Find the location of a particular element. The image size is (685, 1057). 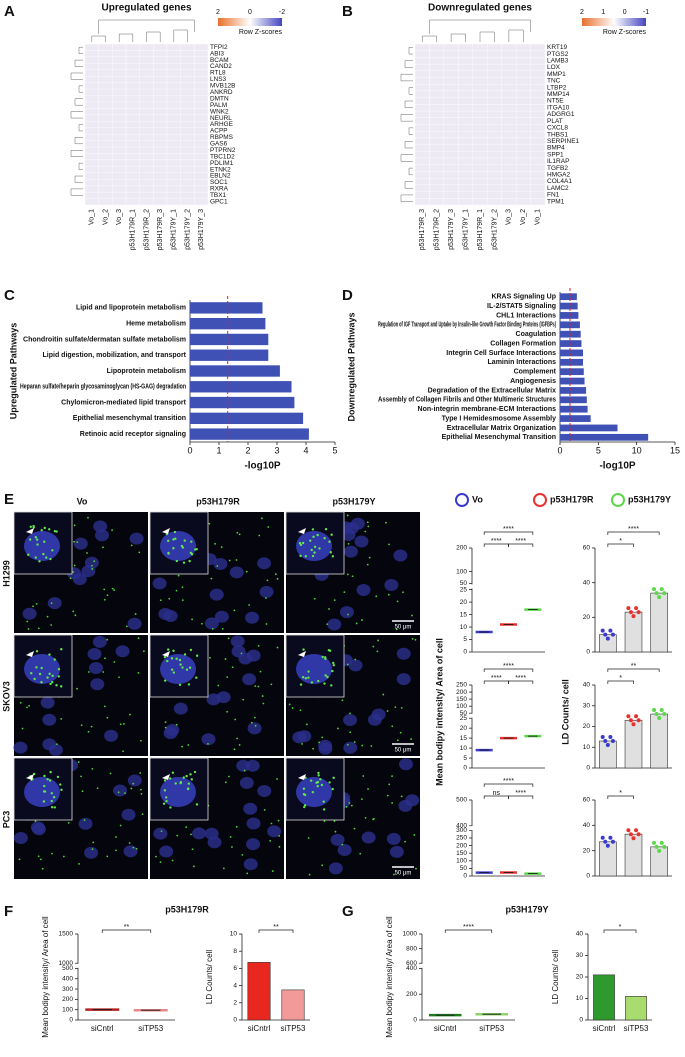

significance-bracket is located at coordinates (620, 545).